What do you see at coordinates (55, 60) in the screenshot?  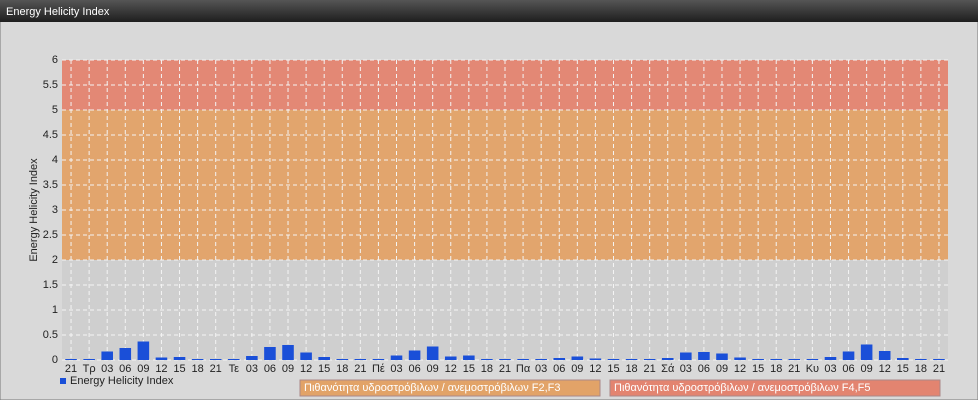 I see `y-tick-label: 6` at bounding box center [55, 60].